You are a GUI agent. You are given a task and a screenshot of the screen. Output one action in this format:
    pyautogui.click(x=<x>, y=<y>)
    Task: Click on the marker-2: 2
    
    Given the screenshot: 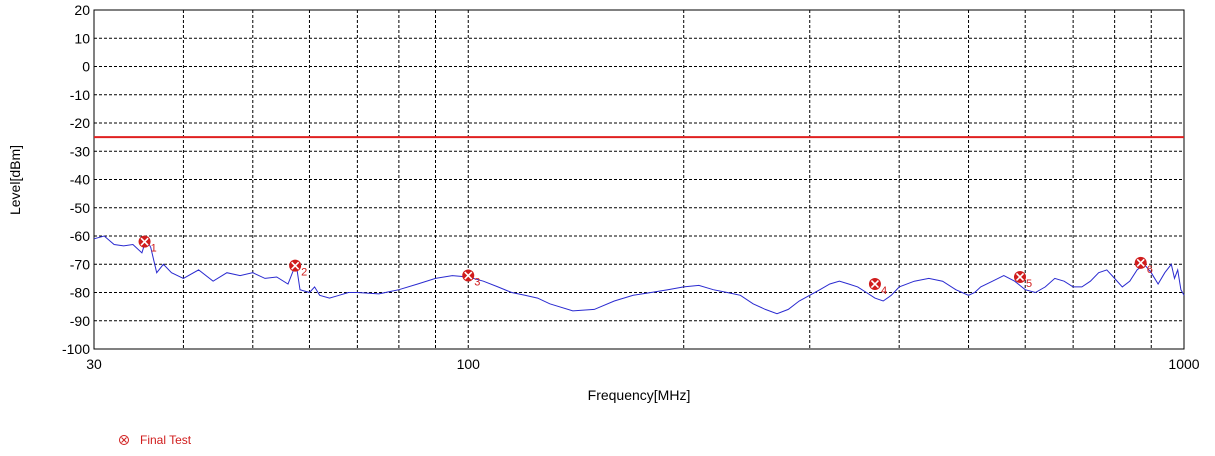 What is the action you would take?
    pyautogui.click(x=298, y=269)
    